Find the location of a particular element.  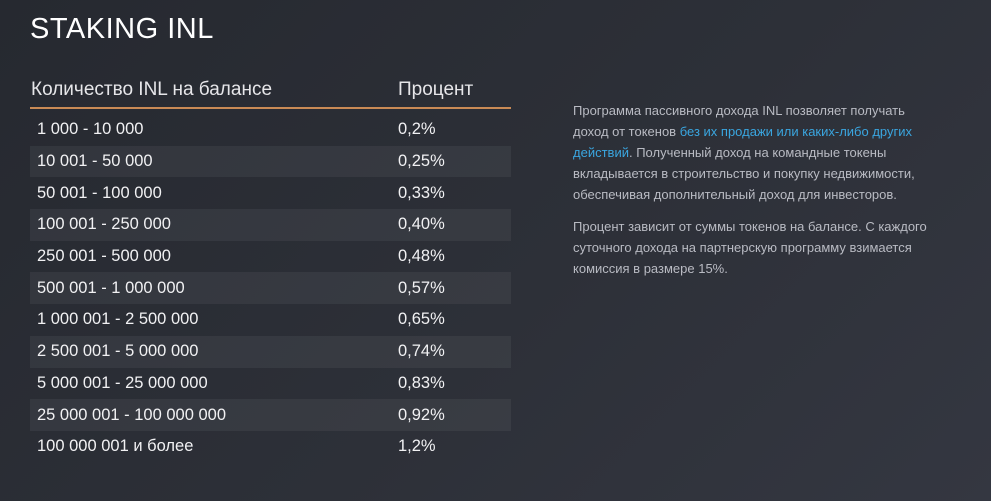

percent-cell: 0,92% is located at coordinates (421, 414).